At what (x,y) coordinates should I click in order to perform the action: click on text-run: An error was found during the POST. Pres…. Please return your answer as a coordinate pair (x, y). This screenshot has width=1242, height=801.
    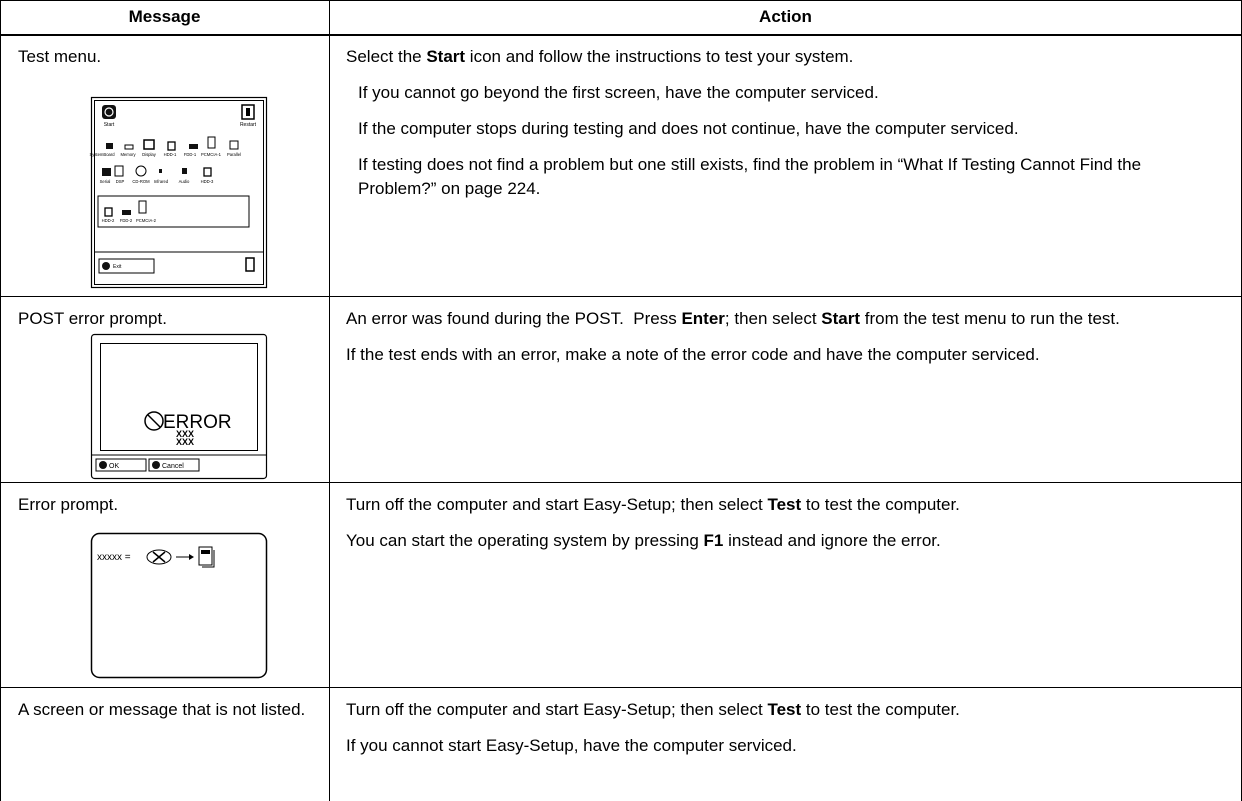
    Looking at the image, I should click on (514, 318).